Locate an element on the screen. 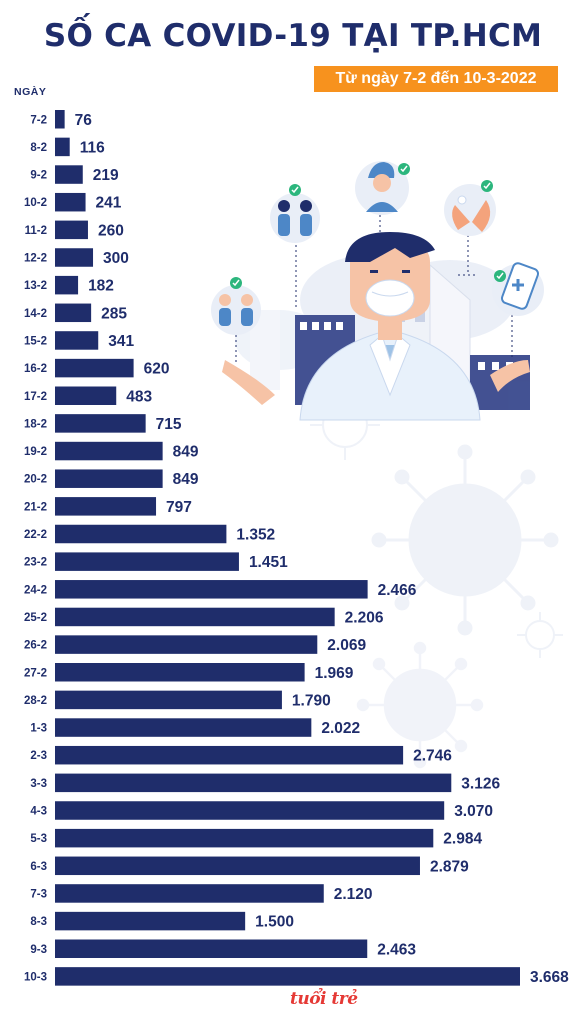  tuoi-tre-logo: tuổi trẻ is located at coordinates (324, 999).